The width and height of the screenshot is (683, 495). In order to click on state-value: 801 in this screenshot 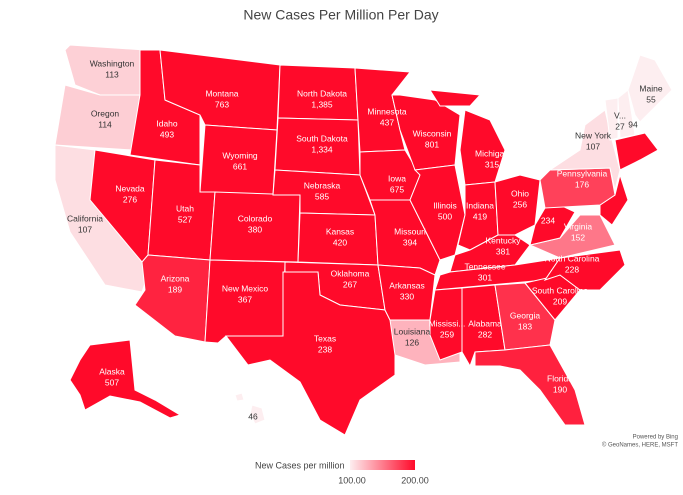, I will do `click(432, 144)`.